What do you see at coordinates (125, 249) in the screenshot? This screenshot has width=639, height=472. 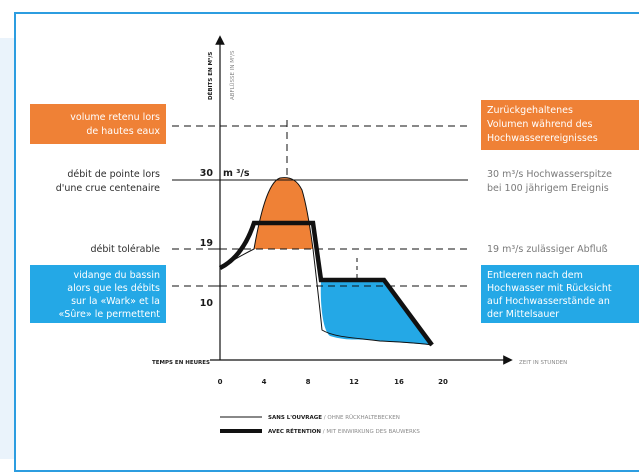 I see `left-tolerable-label: débit tolérable` at bounding box center [125, 249].